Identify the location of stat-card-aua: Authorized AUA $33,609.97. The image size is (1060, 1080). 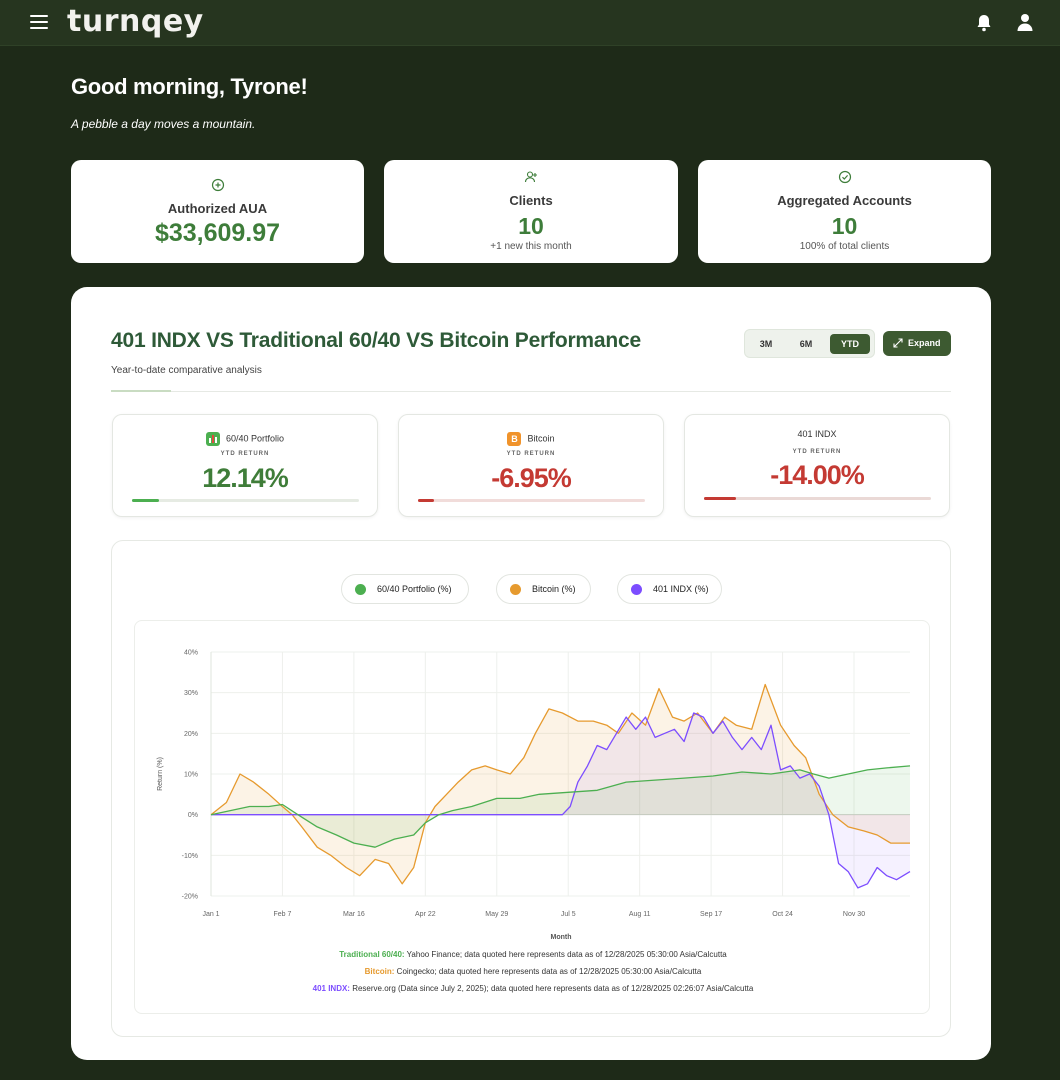
(217, 211).